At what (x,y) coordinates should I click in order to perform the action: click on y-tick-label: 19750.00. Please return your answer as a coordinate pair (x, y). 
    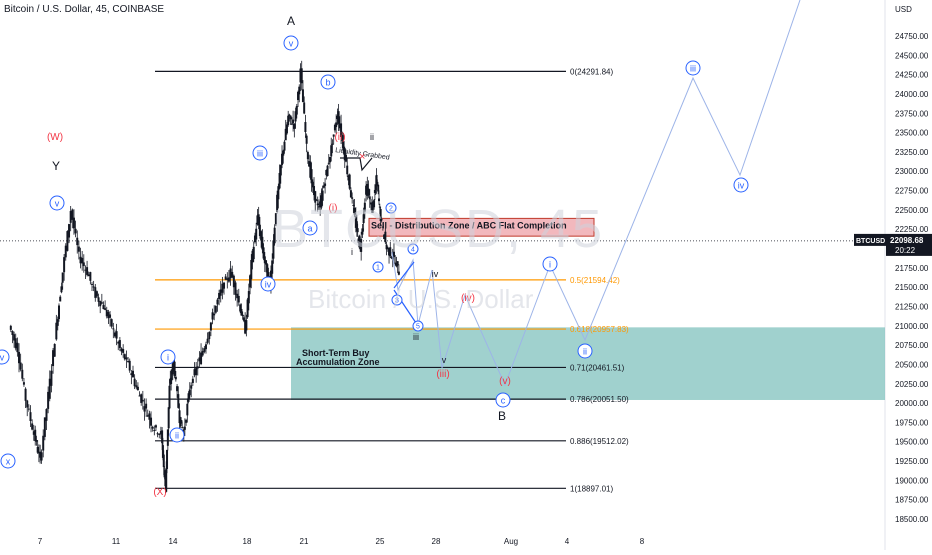
    Looking at the image, I should click on (912, 422).